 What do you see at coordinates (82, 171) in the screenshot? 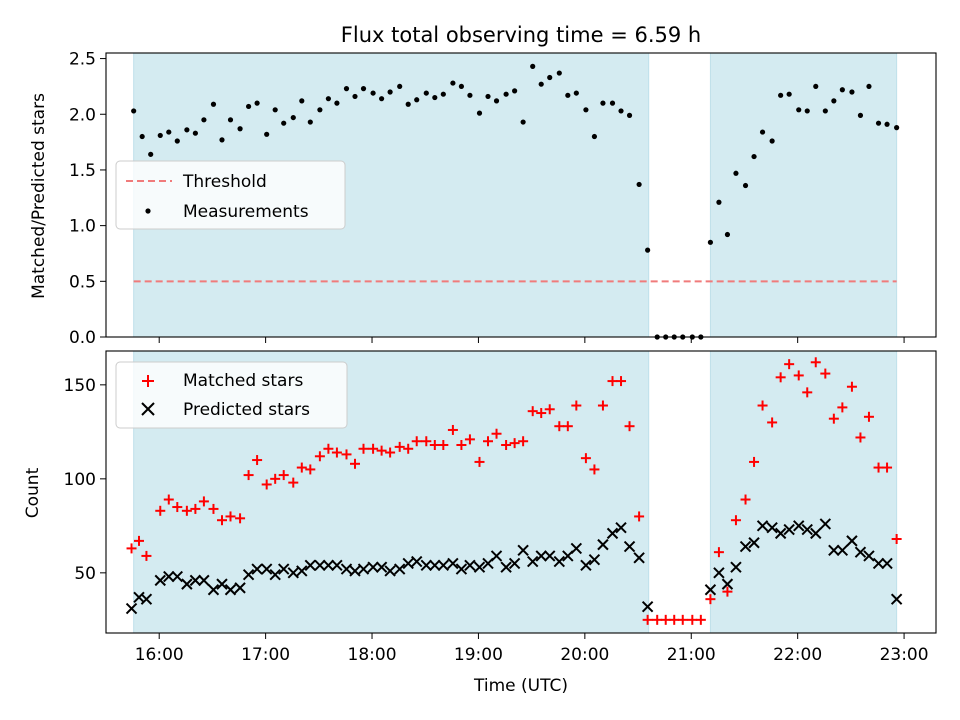
I see `y-tick-label: 1.5` at bounding box center [82, 171].